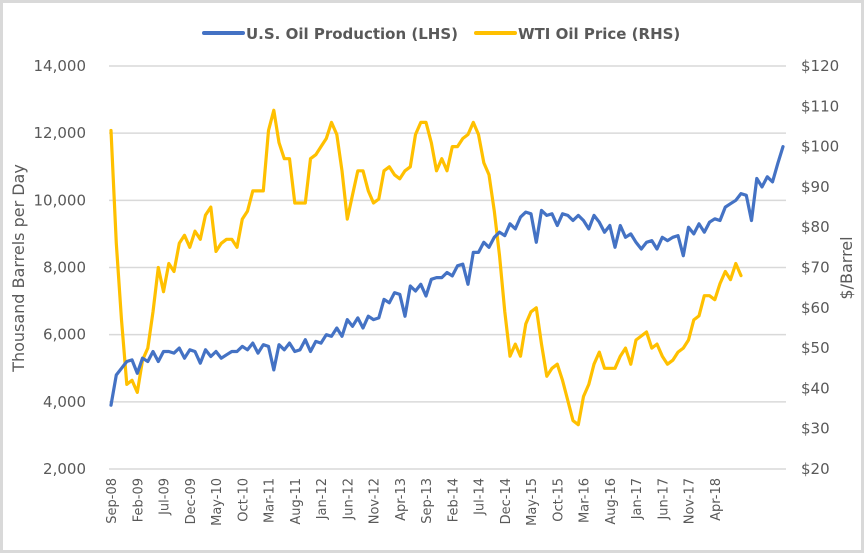  I want to click on x-tick-label: May-10, so click(217, 502).